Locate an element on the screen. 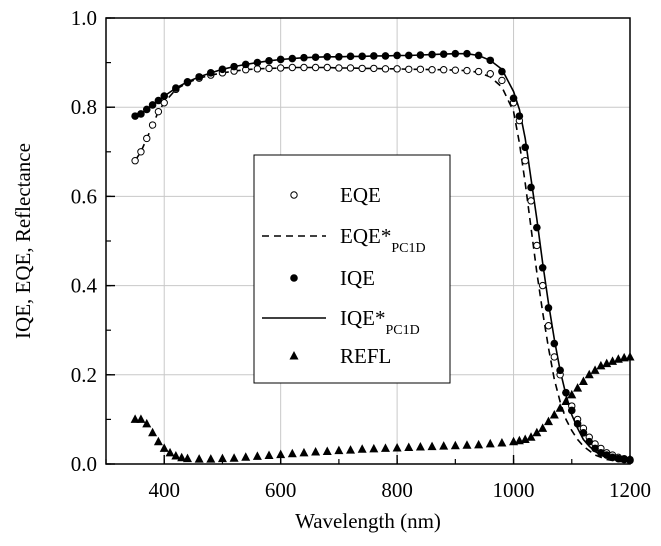  legend-label: EQE*PC1D is located at coordinates (383, 240).